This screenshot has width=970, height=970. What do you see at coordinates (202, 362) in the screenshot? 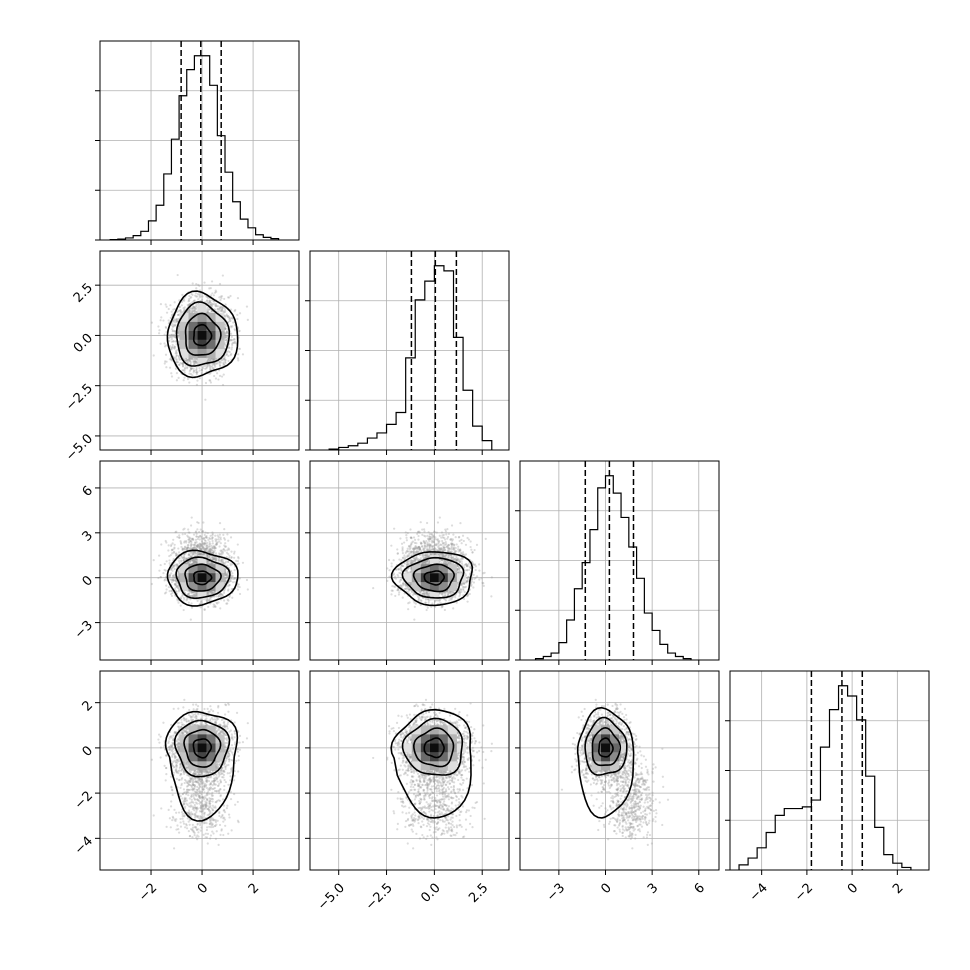
I see `density-cell` at bounding box center [202, 362].